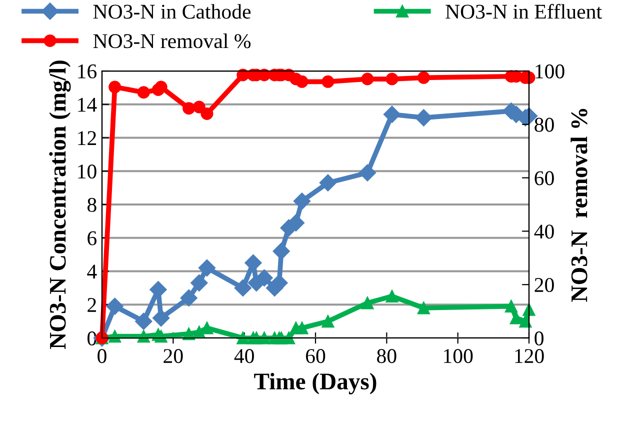  What do you see at coordinates (87, 105) in the screenshot?
I see `y-tick-label: 14` at bounding box center [87, 105].